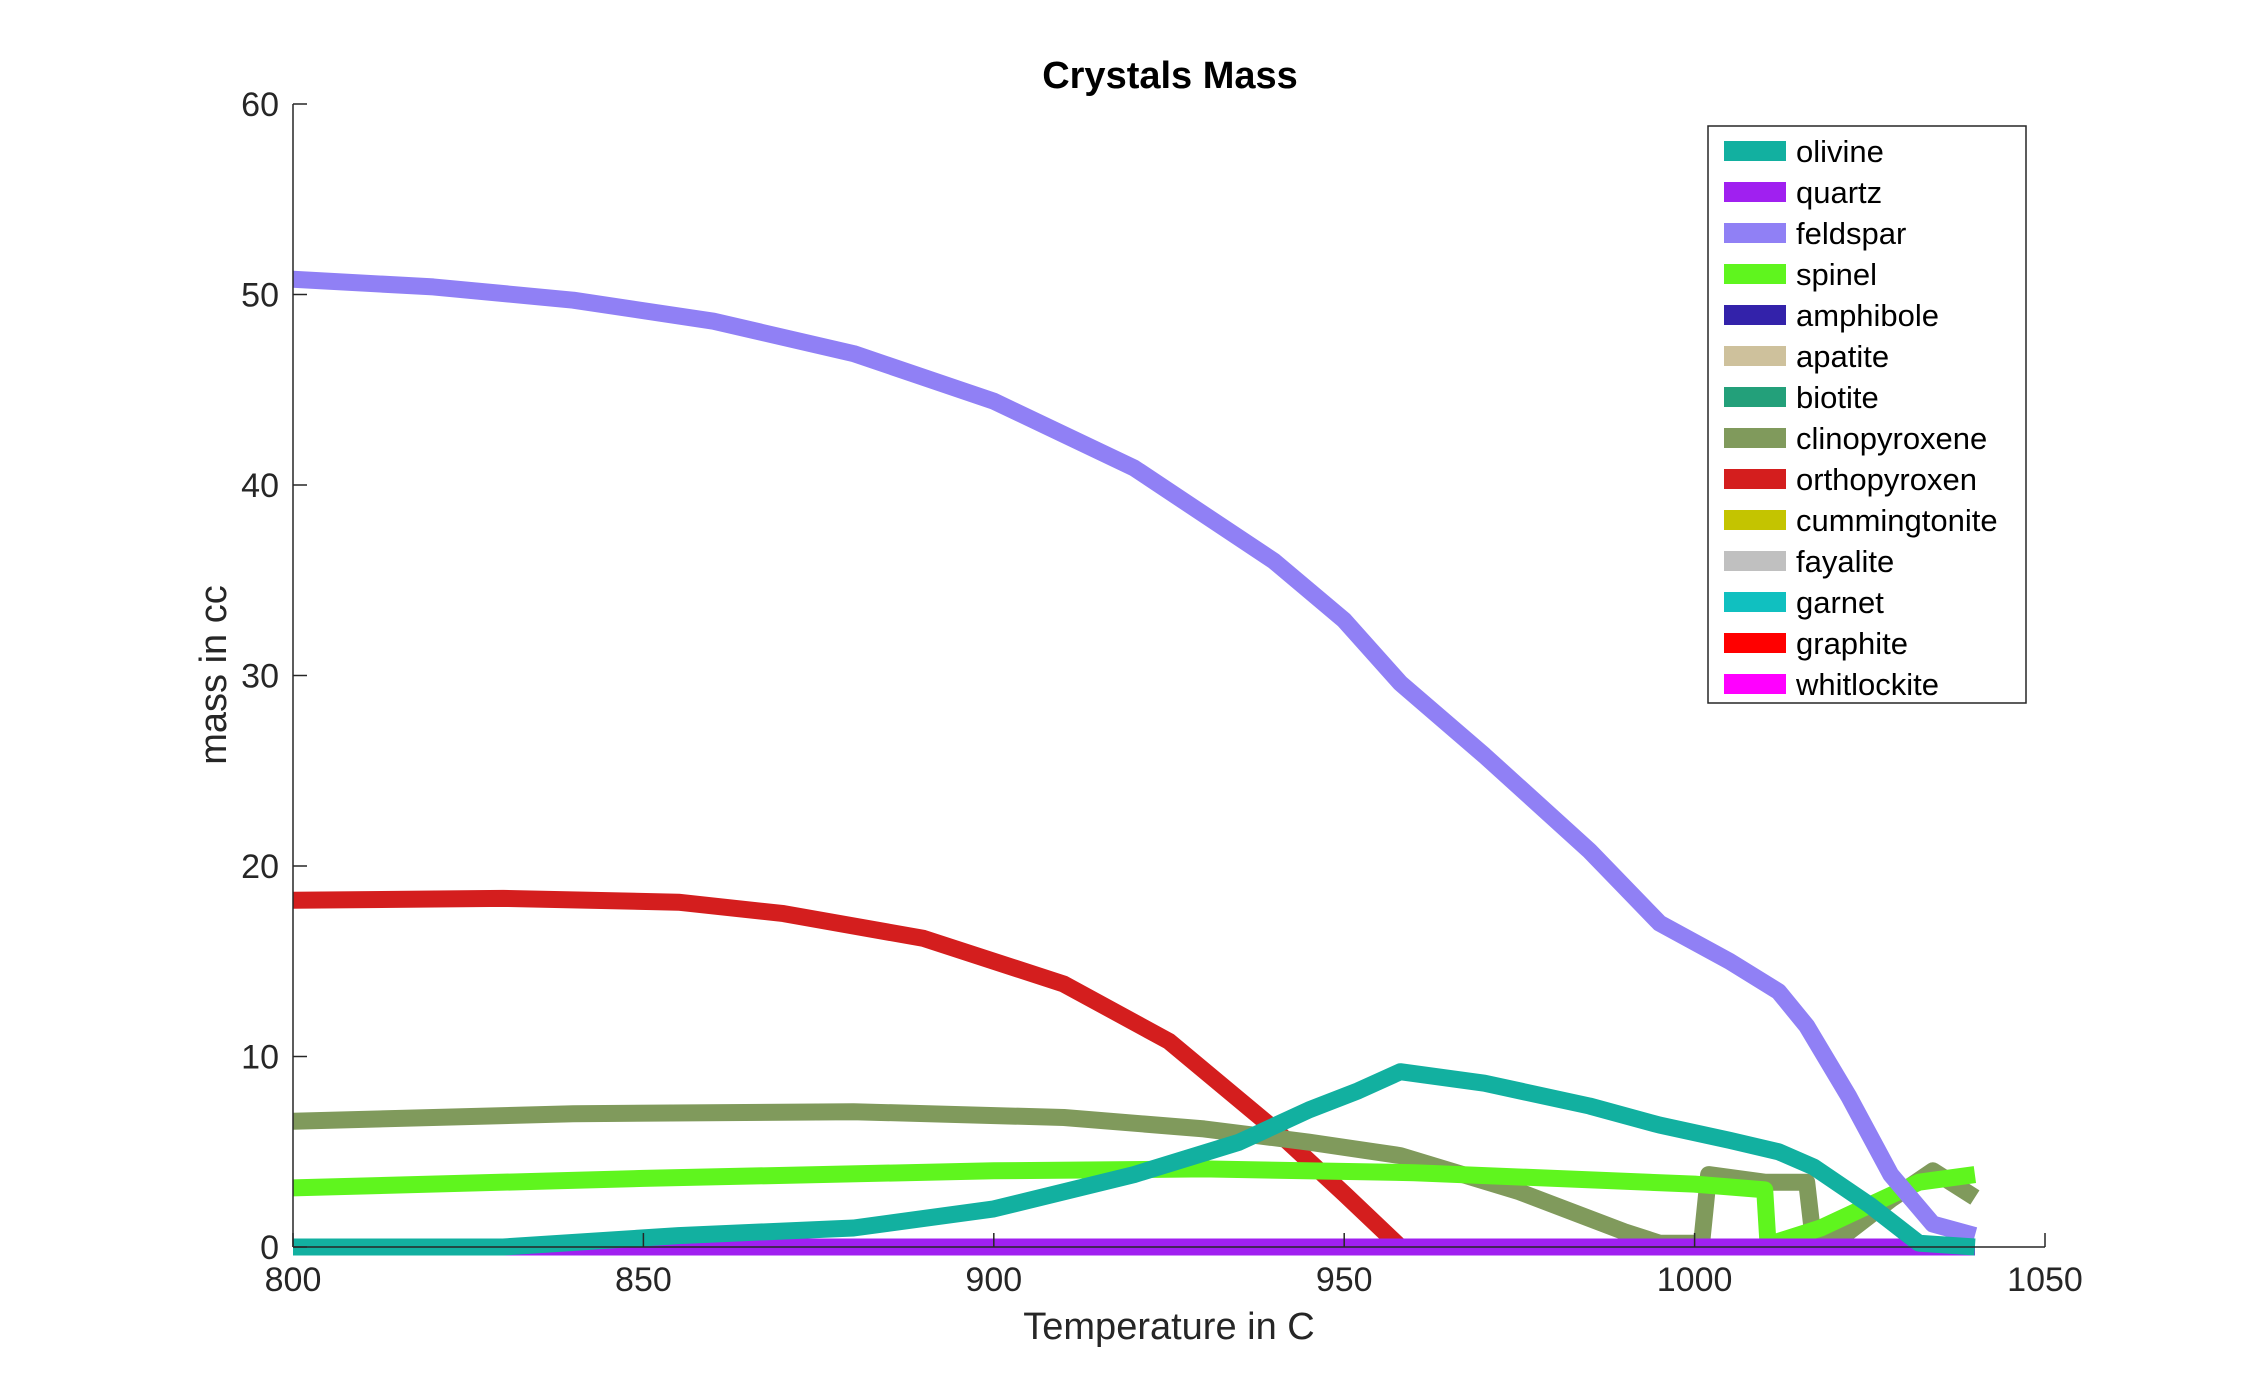  What do you see at coordinates (1755, 274) in the screenshot?
I see `legend-swatch-spinel` at bounding box center [1755, 274].